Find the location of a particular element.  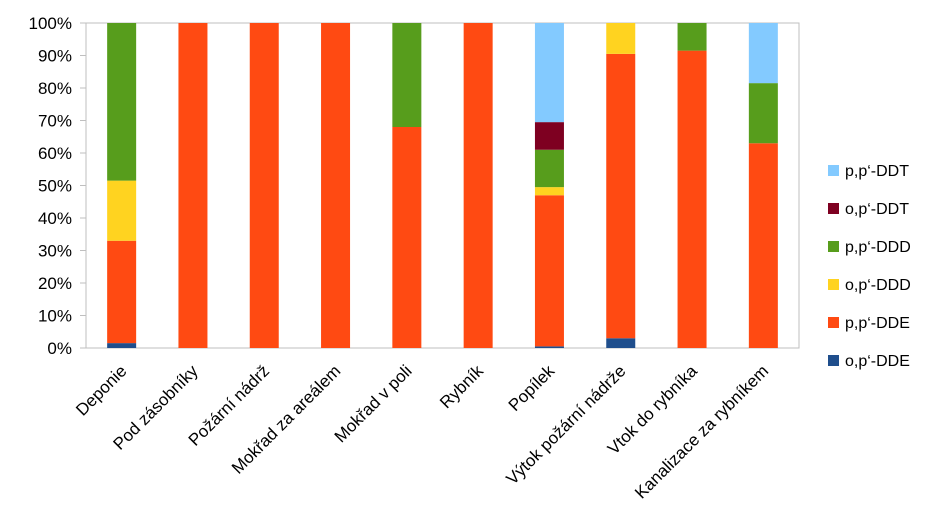

x-category-label: Výtok požární nádrže is located at coordinates (566, 424).